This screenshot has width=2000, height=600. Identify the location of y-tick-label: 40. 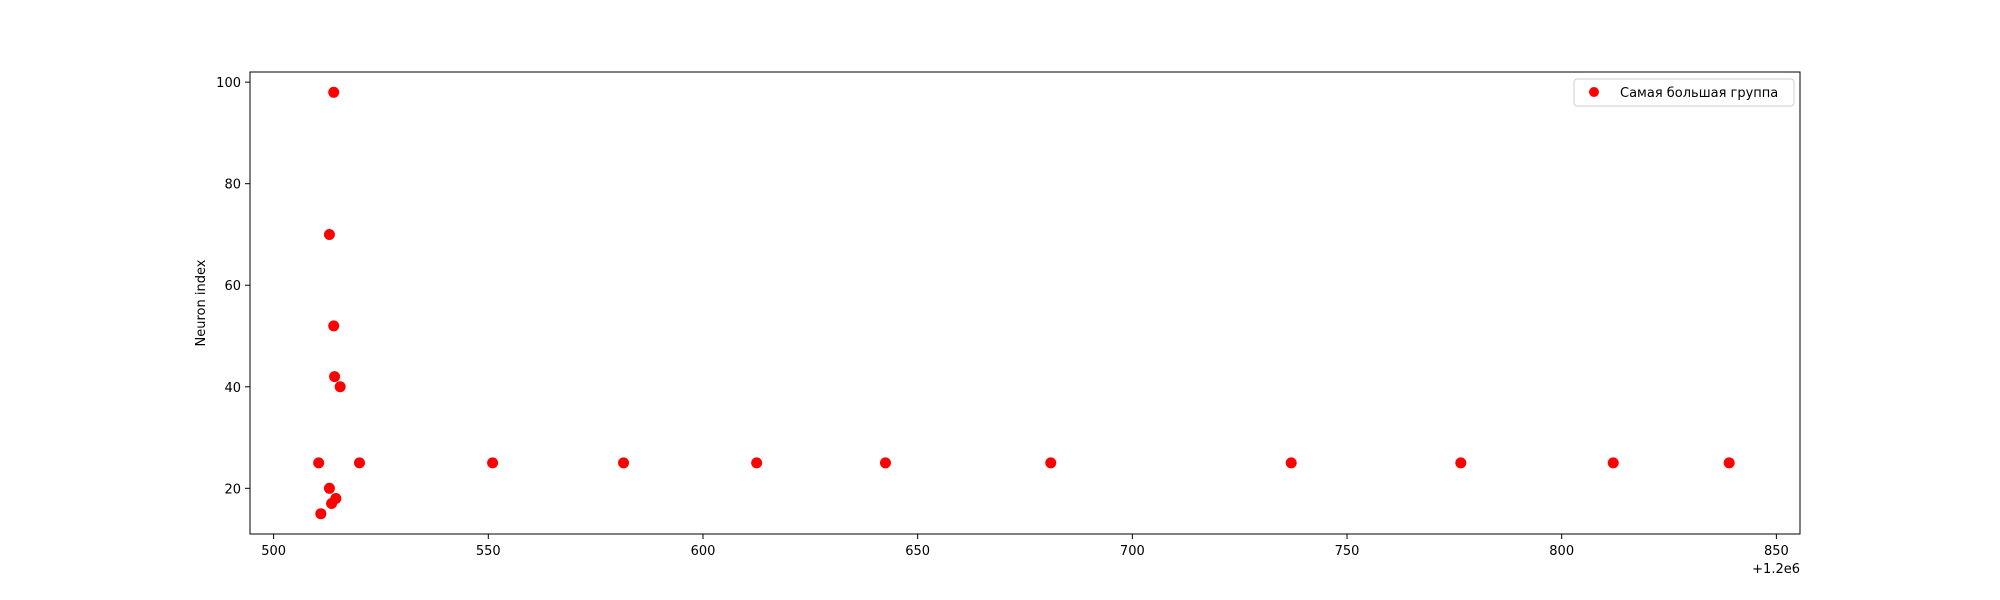
(232, 388).